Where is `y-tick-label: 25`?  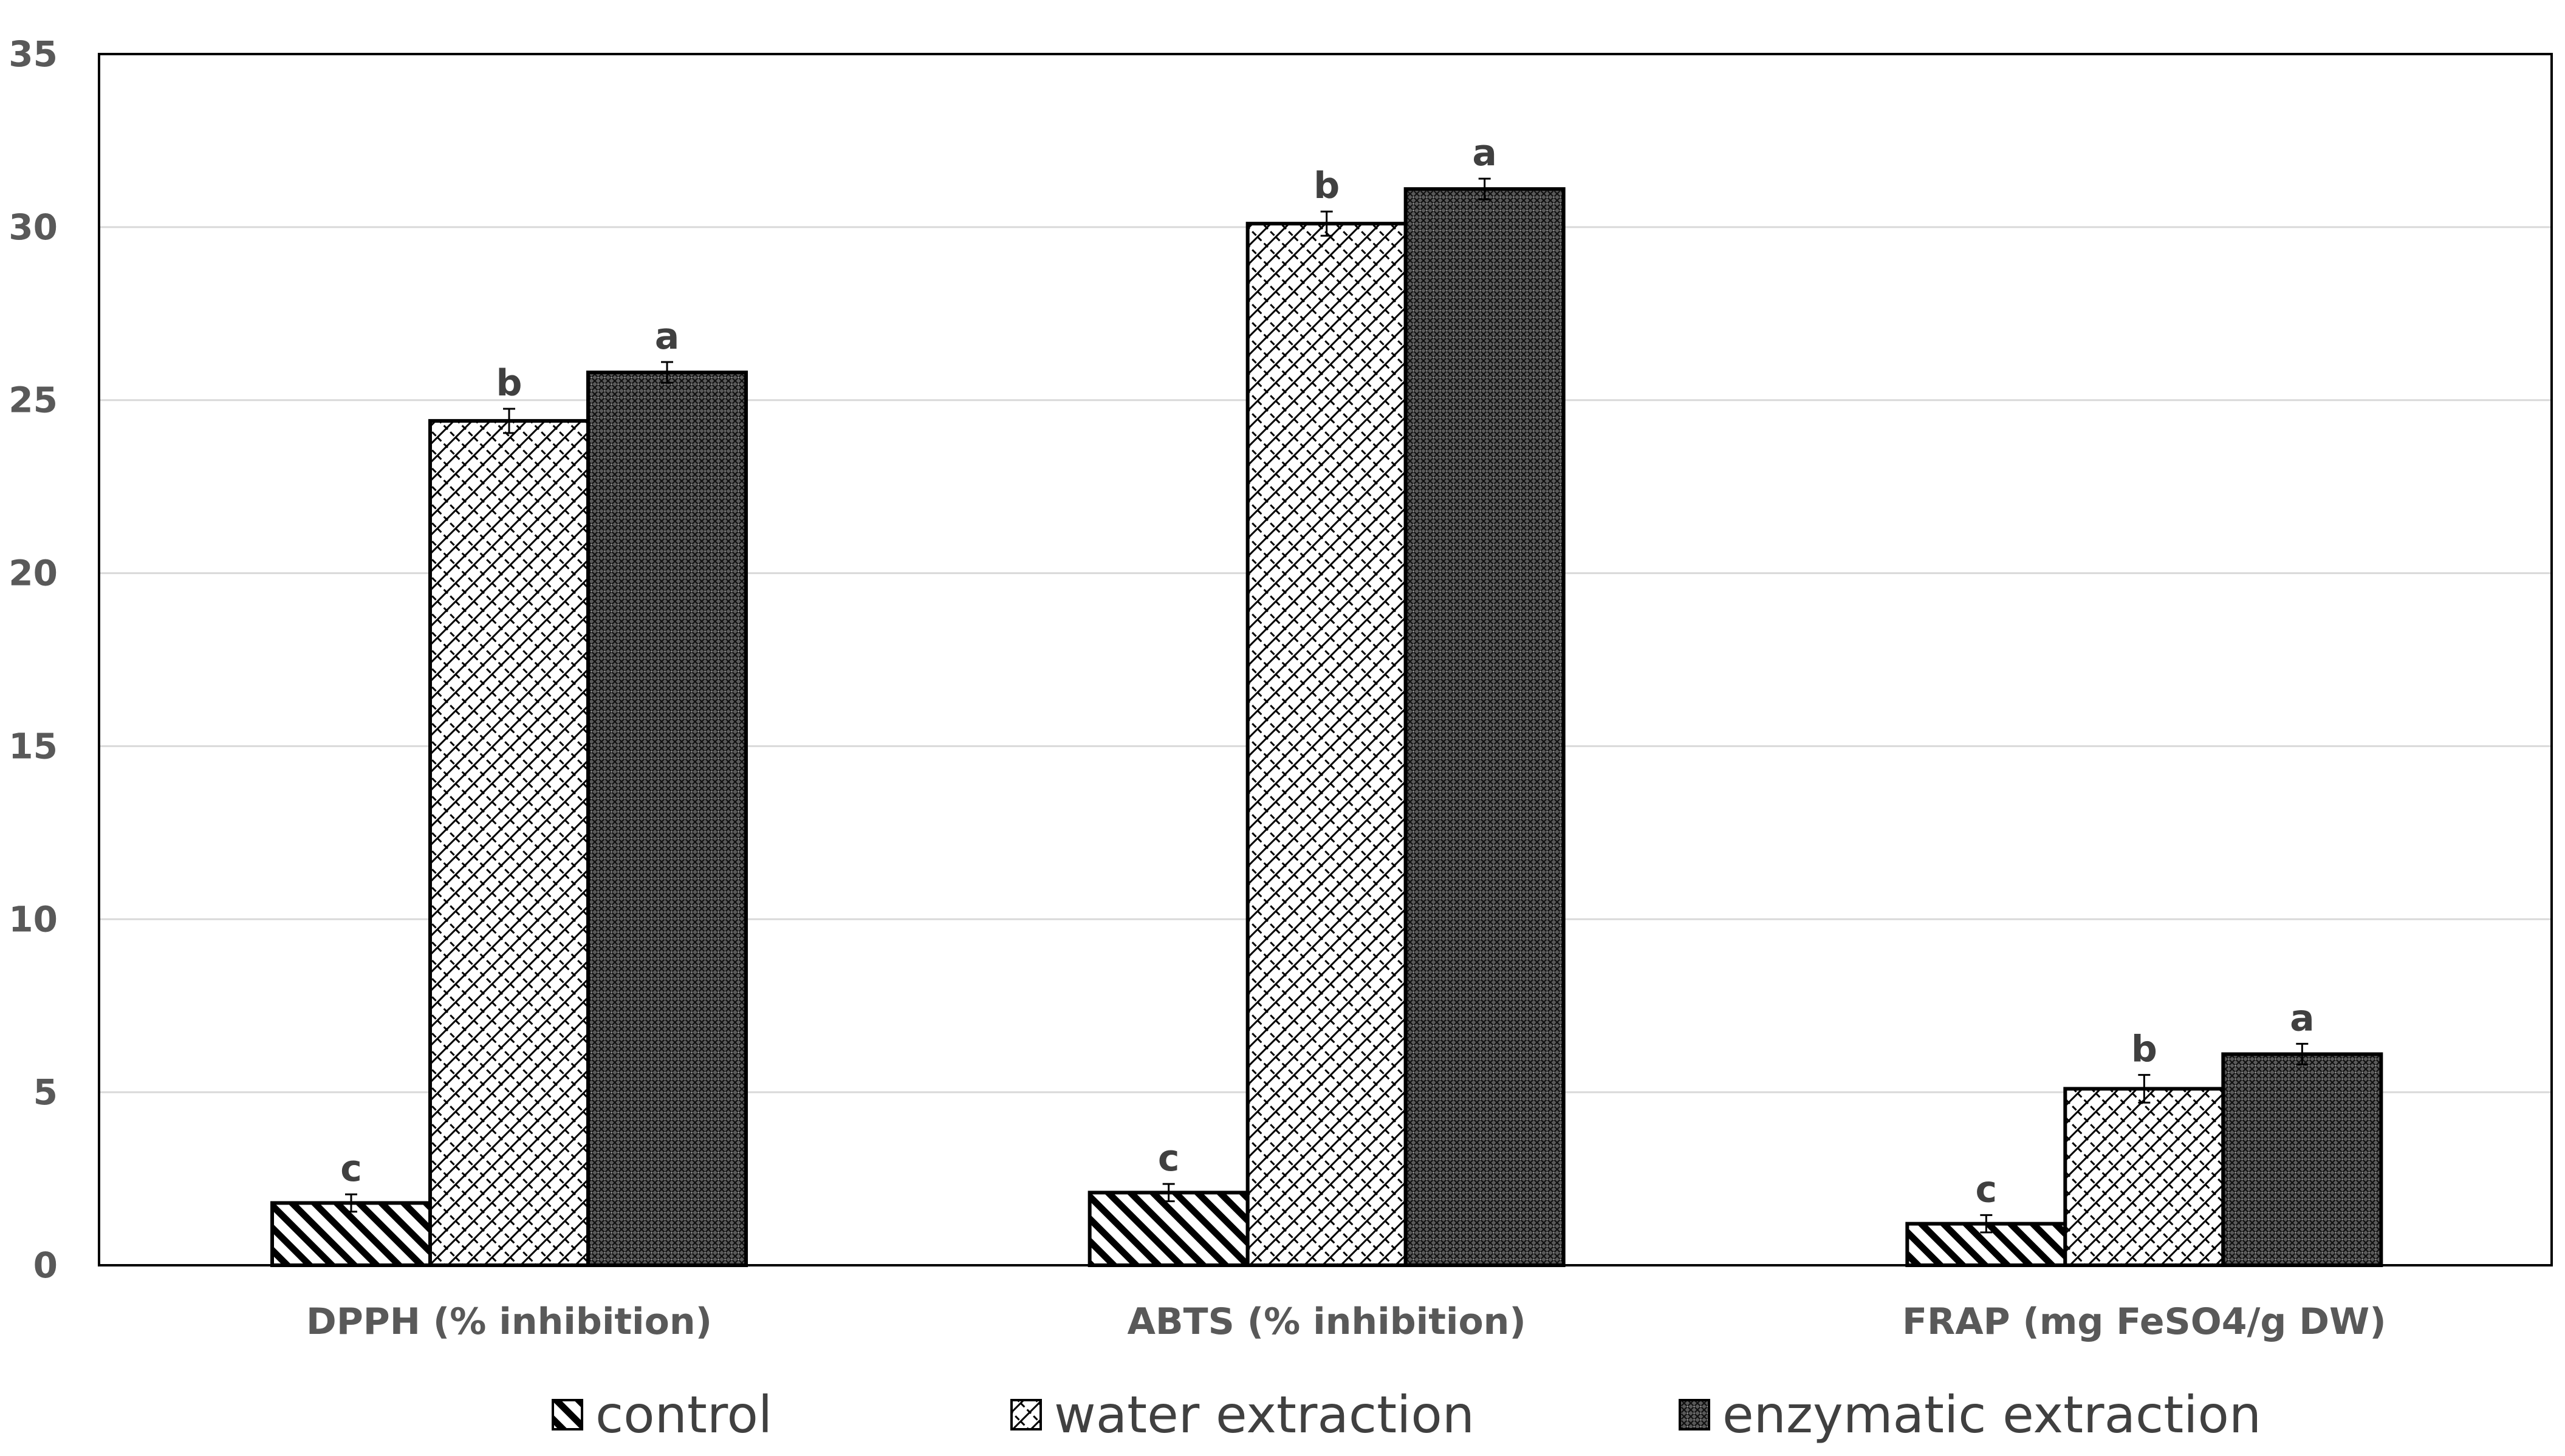
y-tick-label: 25 is located at coordinates (33, 400).